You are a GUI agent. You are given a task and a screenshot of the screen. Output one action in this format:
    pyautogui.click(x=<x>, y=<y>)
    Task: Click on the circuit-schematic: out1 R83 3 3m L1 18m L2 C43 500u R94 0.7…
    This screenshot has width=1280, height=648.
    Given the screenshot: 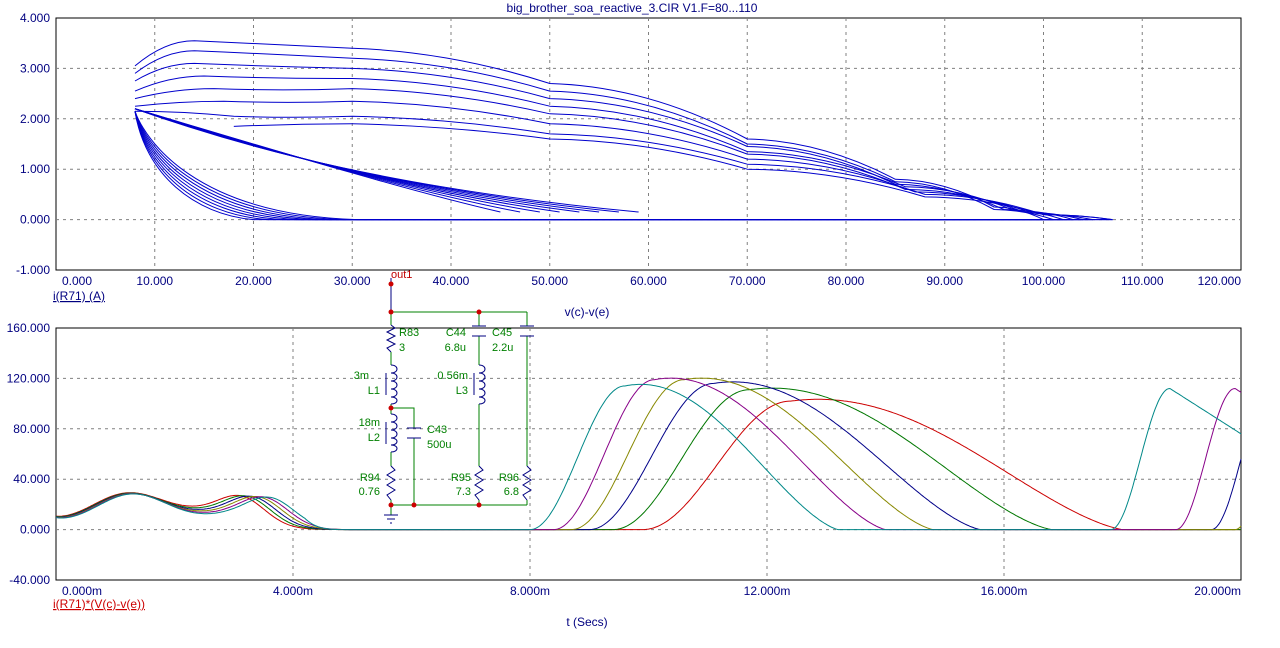 What is the action you would take?
    pyautogui.click(x=444, y=396)
    